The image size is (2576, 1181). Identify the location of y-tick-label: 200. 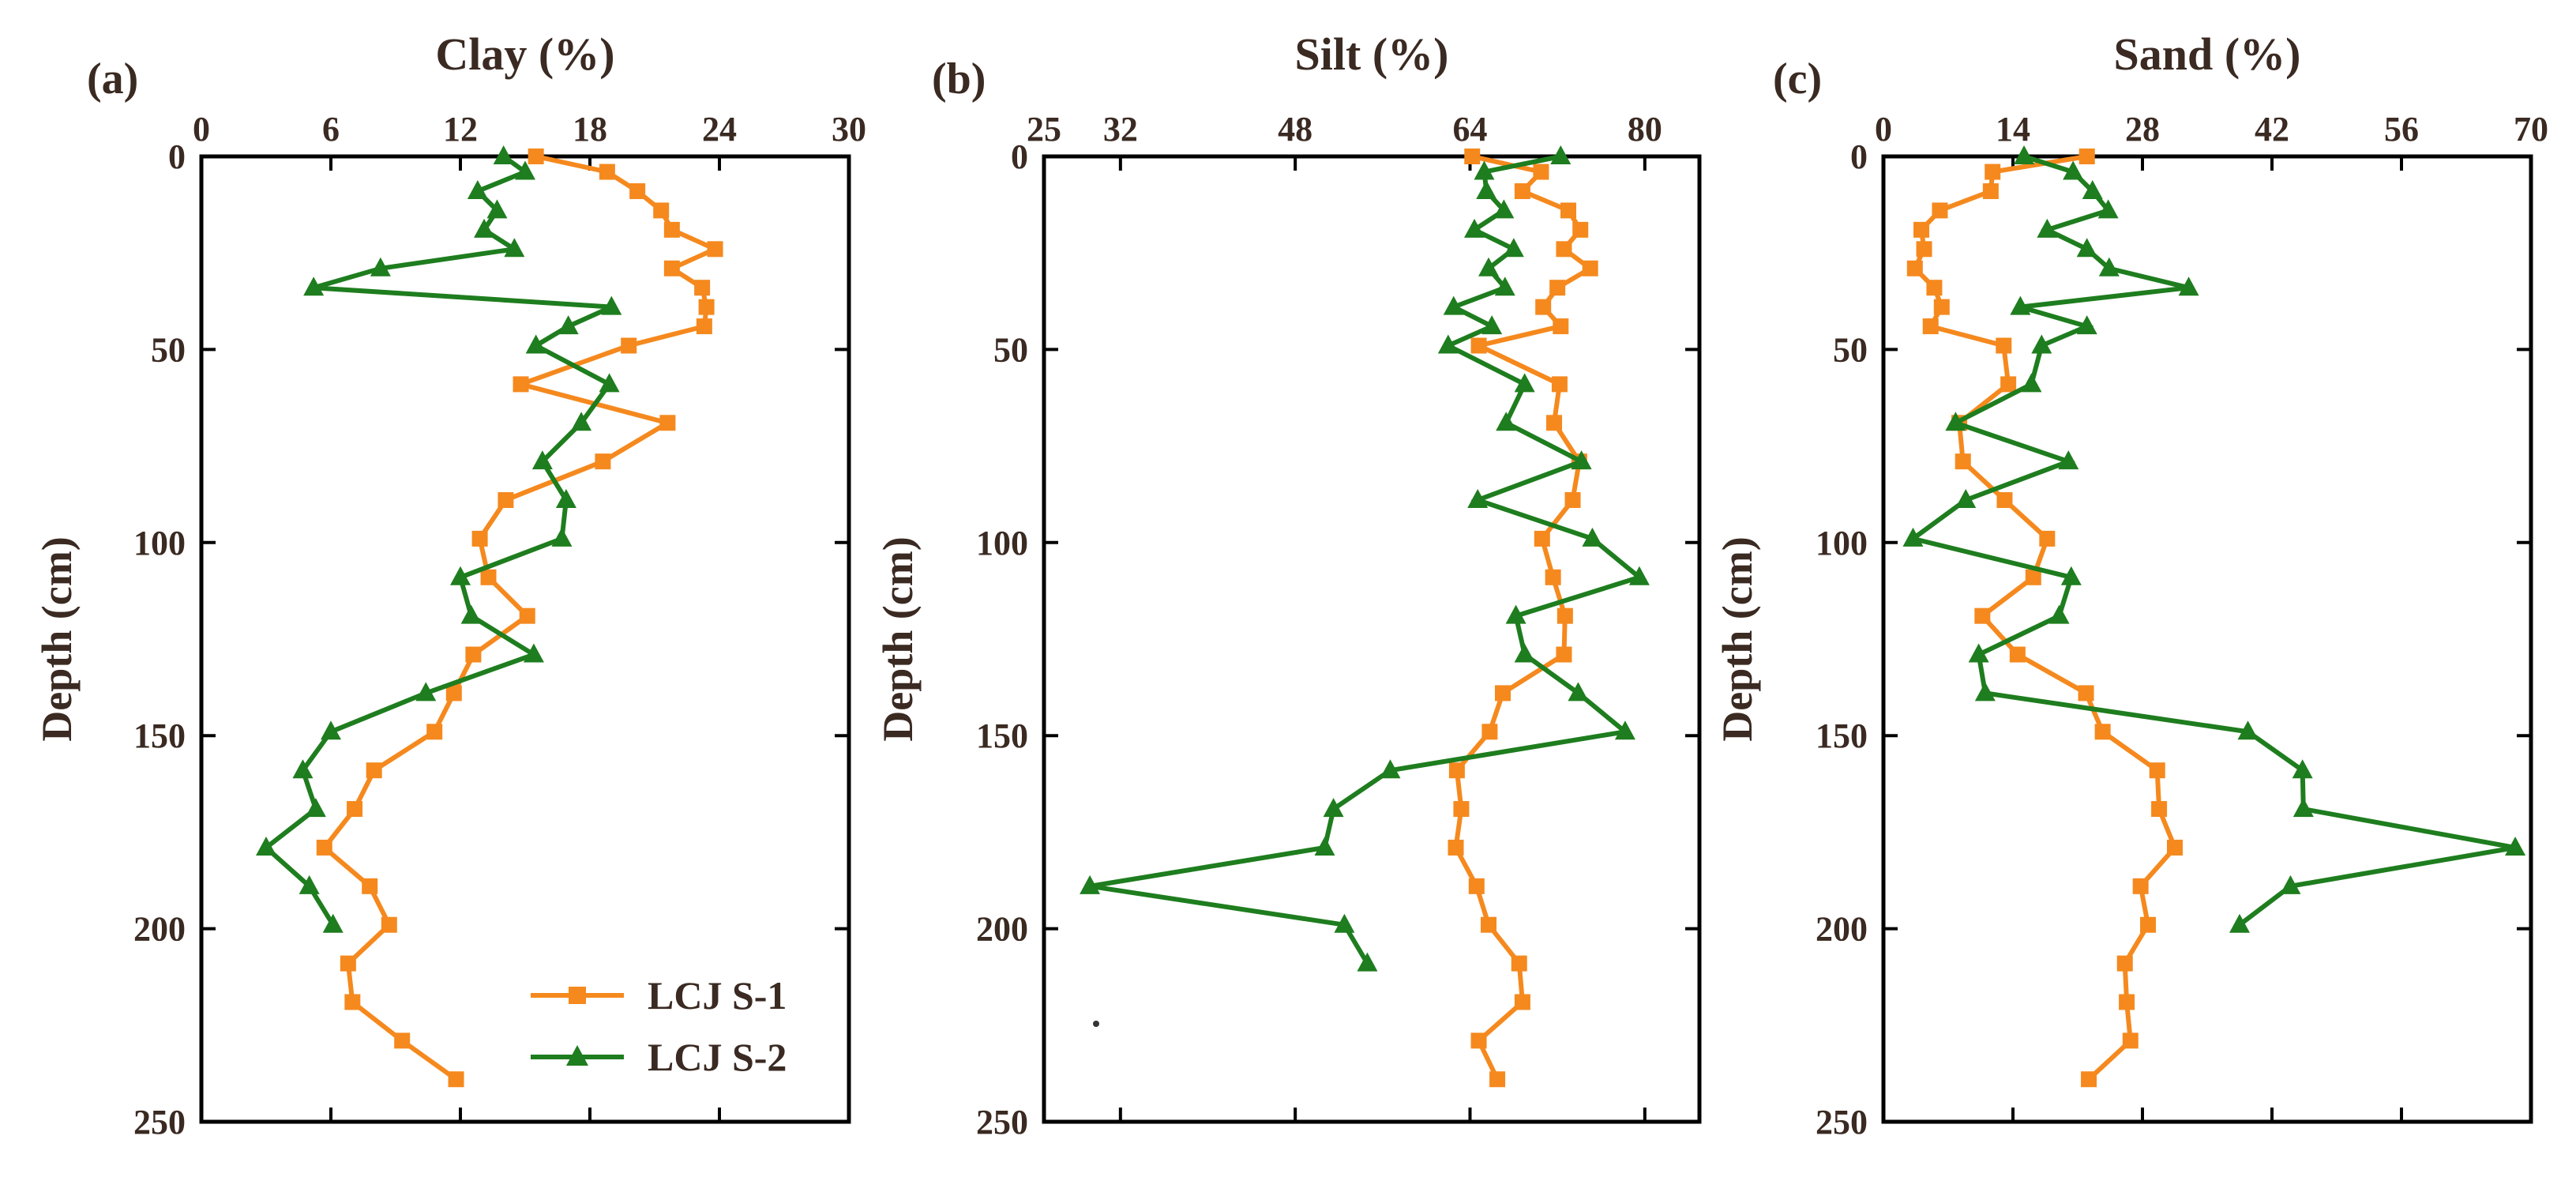
(1002, 930).